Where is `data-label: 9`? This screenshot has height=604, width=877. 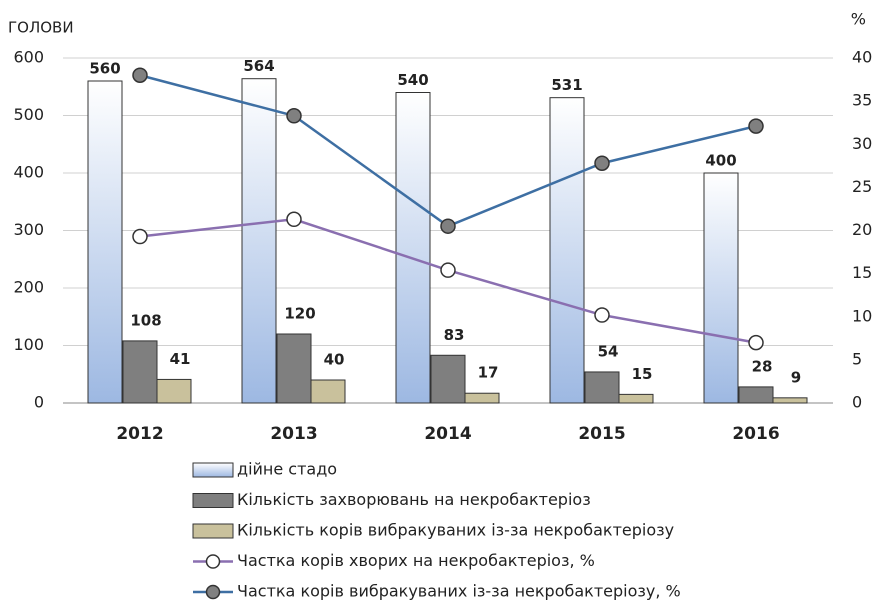 data-label: 9 is located at coordinates (796, 377).